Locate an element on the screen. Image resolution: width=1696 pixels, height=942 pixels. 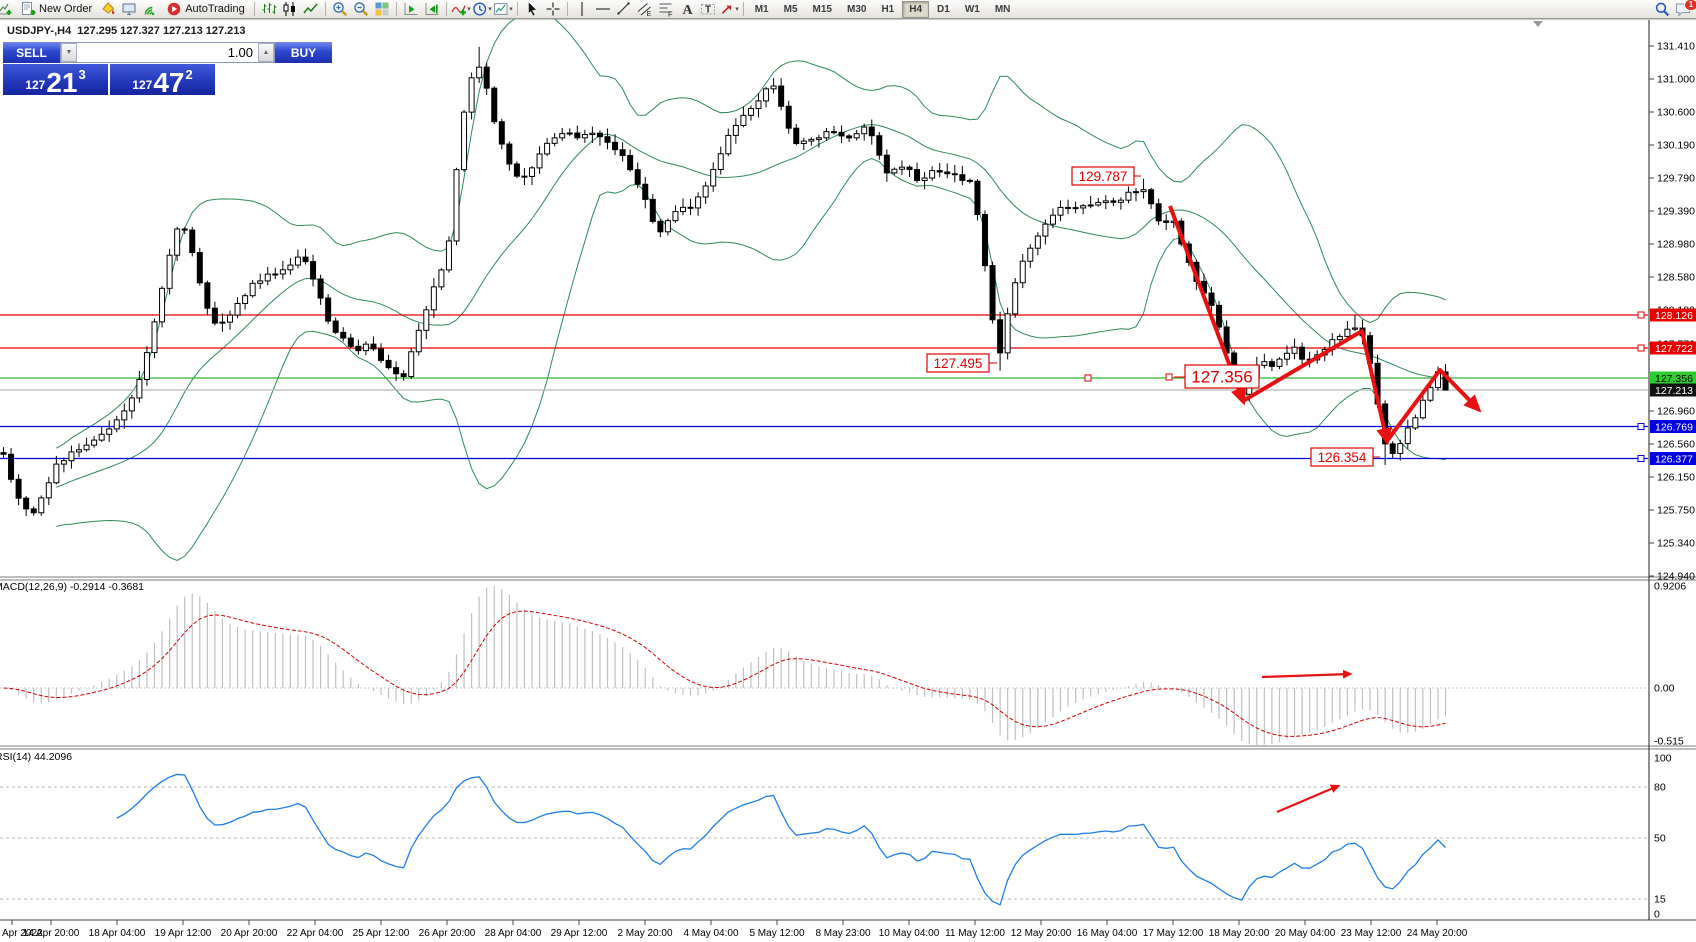
rsi-forecast-arrow is located at coordinates (1308, 799).